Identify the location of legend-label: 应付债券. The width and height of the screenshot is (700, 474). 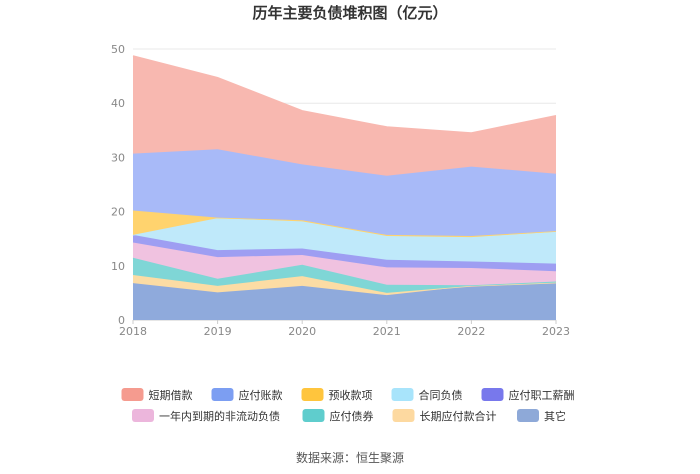
(352, 416).